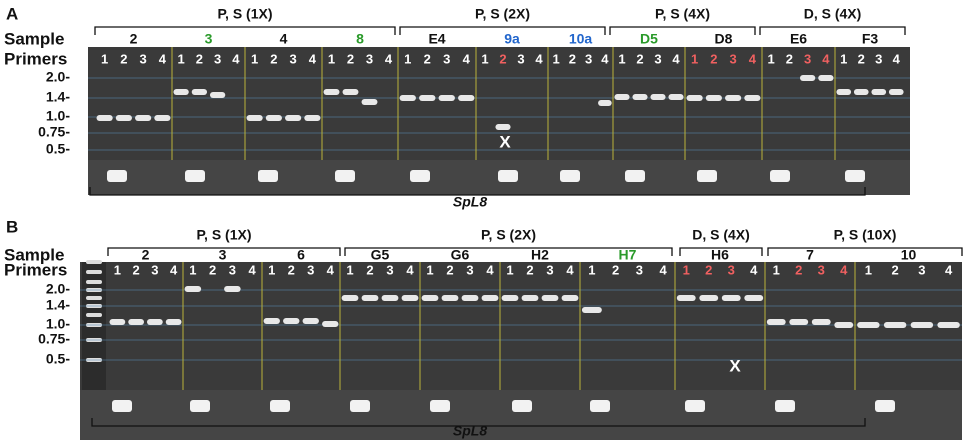 This screenshot has width=965, height=444. Describe the element at coordinates (833, 14) in the screenshot. I see `group-label: D, S (4X)` at that location.